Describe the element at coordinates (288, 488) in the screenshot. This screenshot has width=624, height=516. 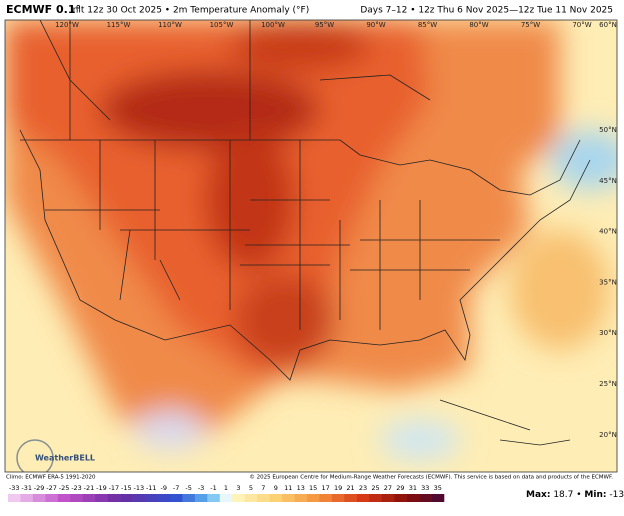
I see `colorbar-label: 11` at that location.